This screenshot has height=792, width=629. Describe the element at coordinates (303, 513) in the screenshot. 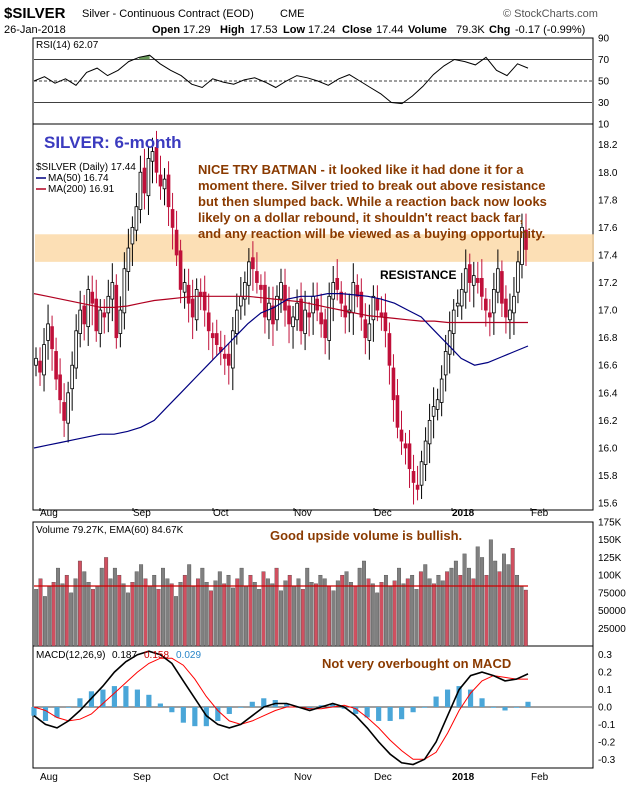

I see `x-axis-label-upper: Nov` at that location.